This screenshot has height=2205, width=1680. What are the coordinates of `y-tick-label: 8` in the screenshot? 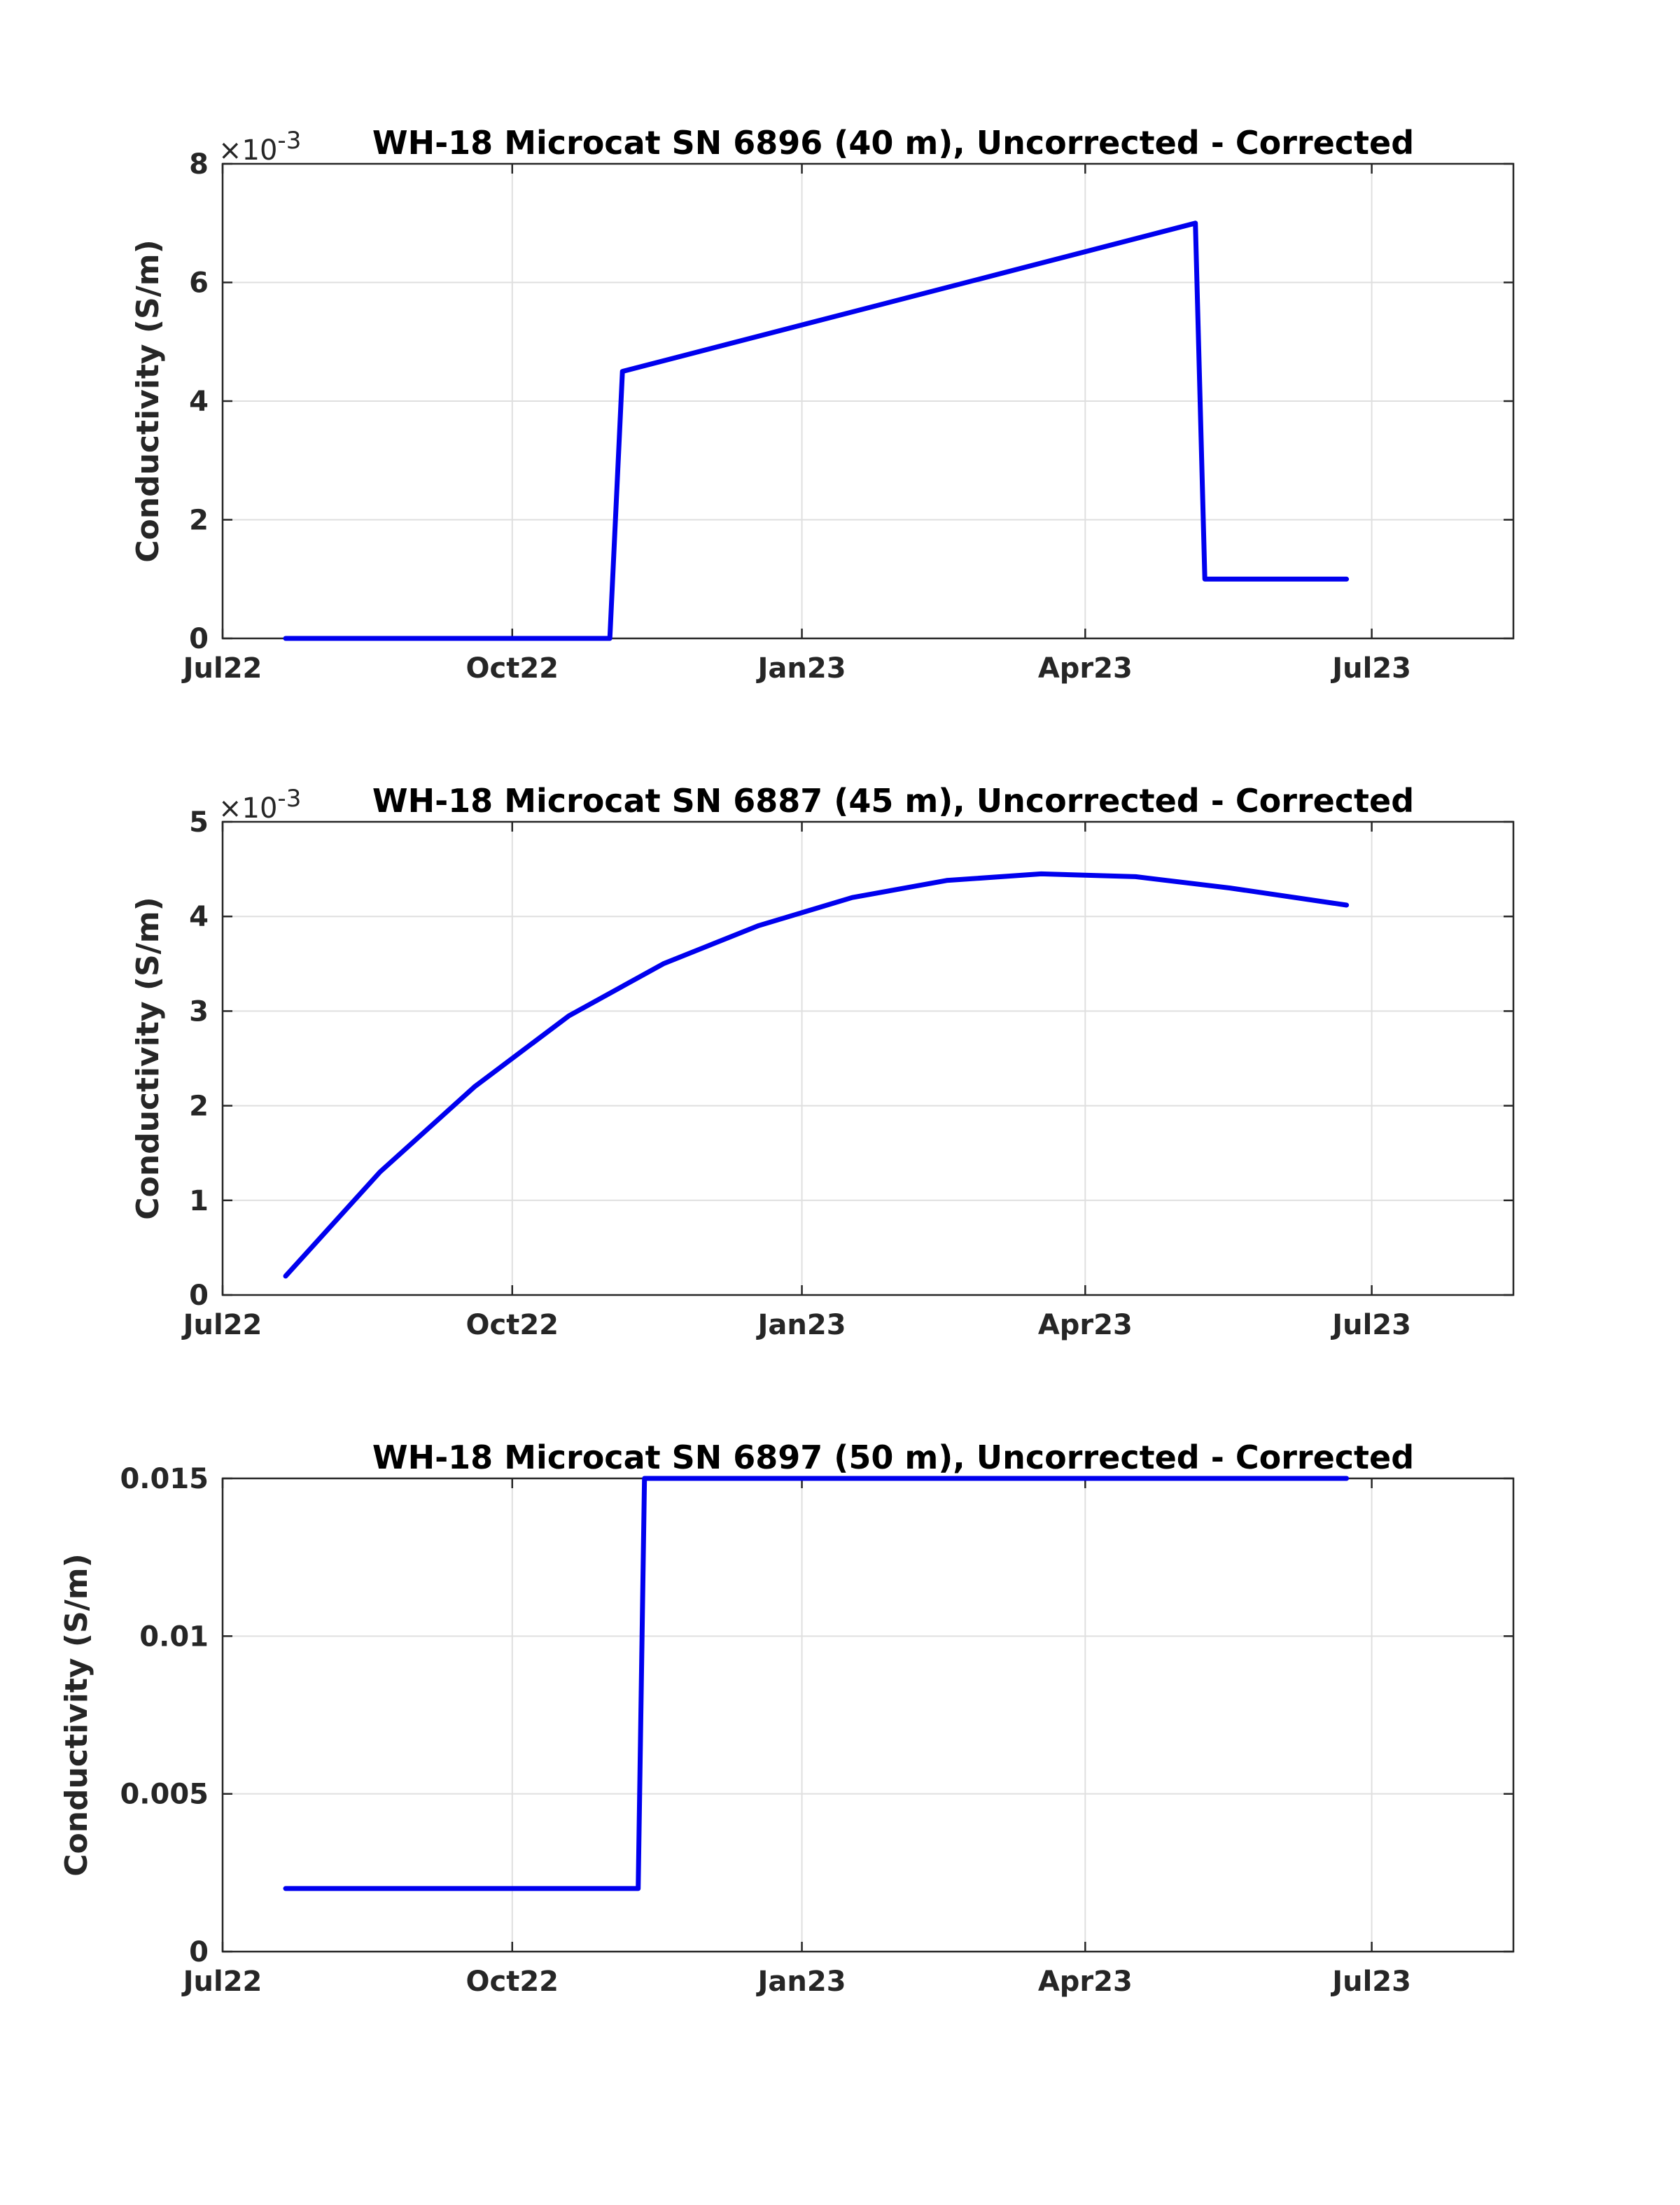 It's located at (199, 164).